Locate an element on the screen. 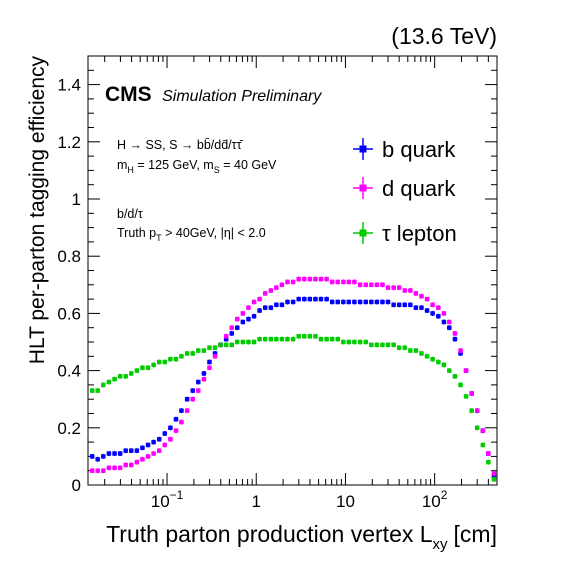  mass-mh-symbol: m is located at coordinates (122, 165).